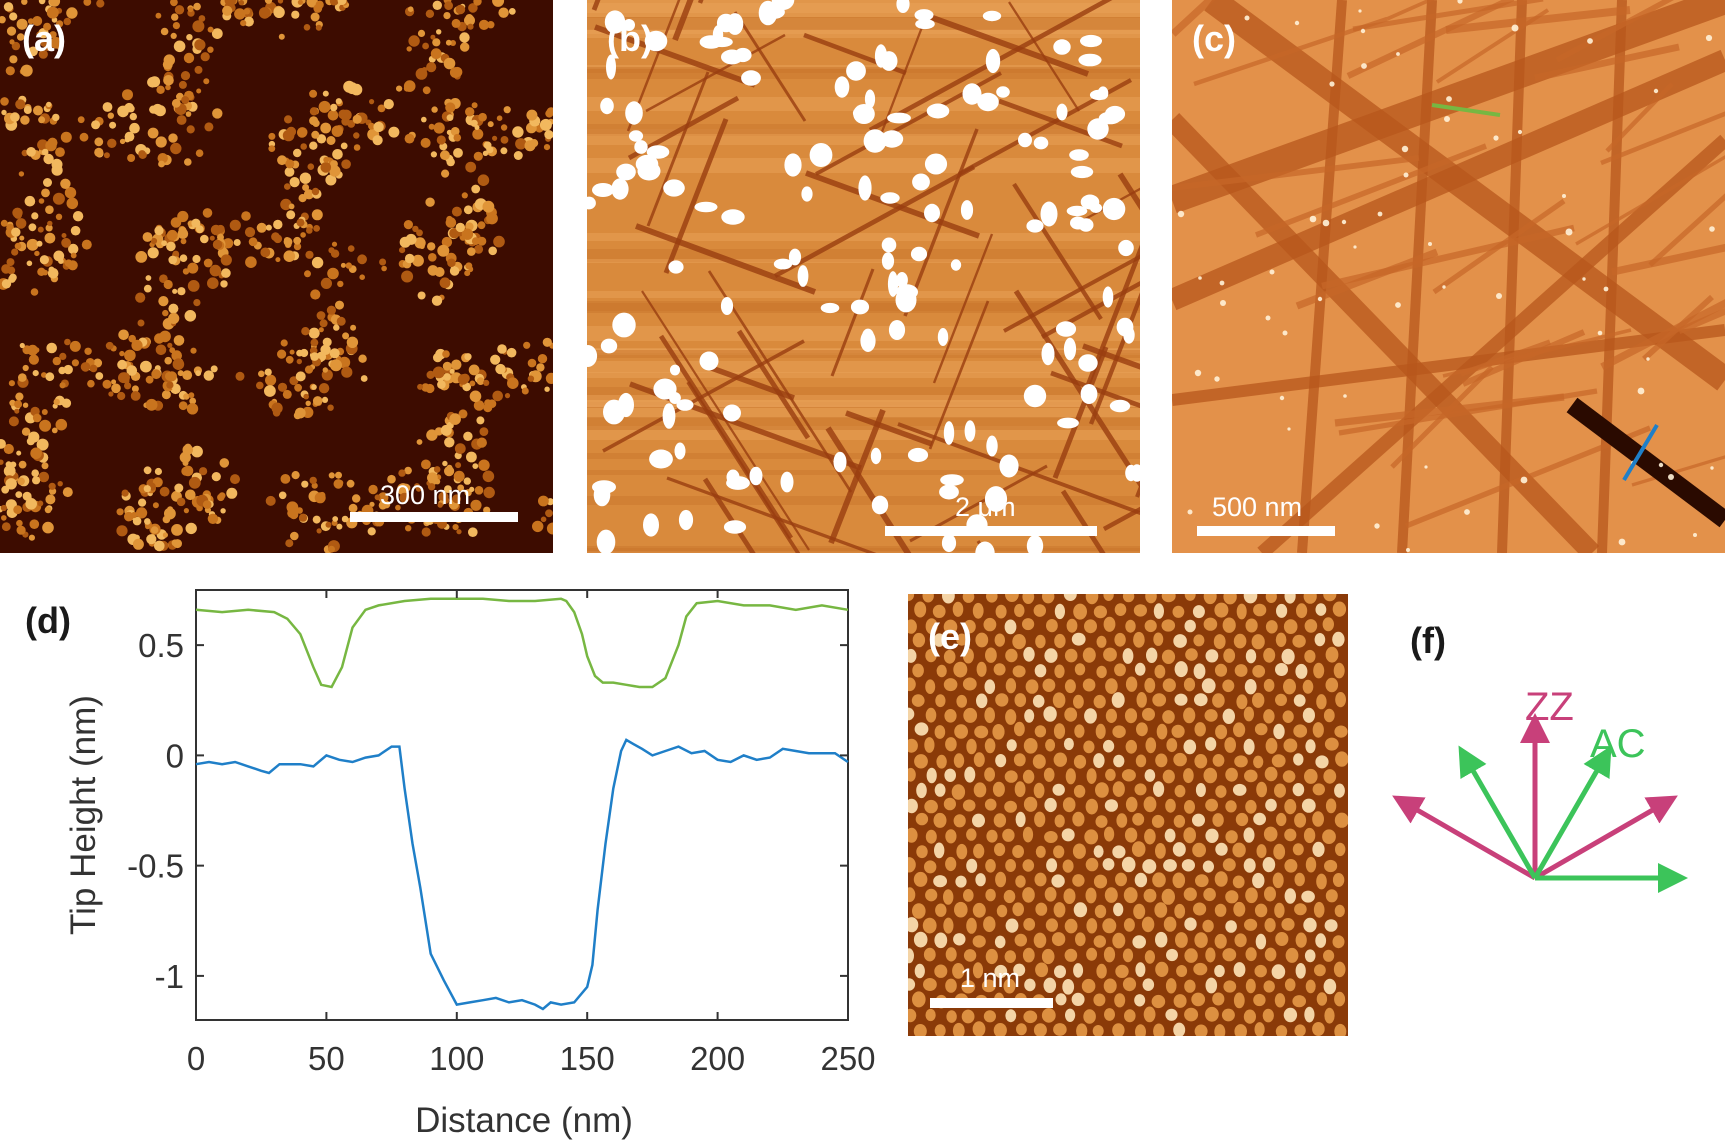 This screenshot has width=1725, height=1143. What do you see at coordinates (1296, 173) in the screenshot?
I see `short-trench` at bounding box center [1296, 173].